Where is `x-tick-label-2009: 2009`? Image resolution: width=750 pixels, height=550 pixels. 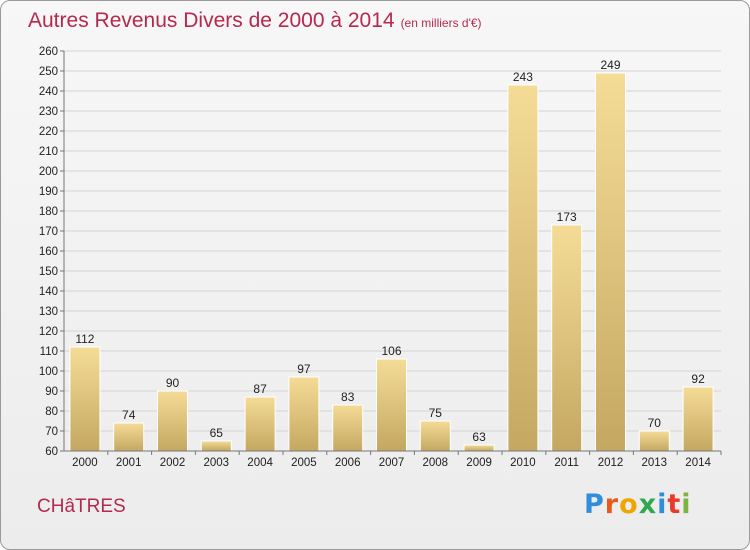
x-tick-label-2009: 2009 is located at coordinates (479, 463).